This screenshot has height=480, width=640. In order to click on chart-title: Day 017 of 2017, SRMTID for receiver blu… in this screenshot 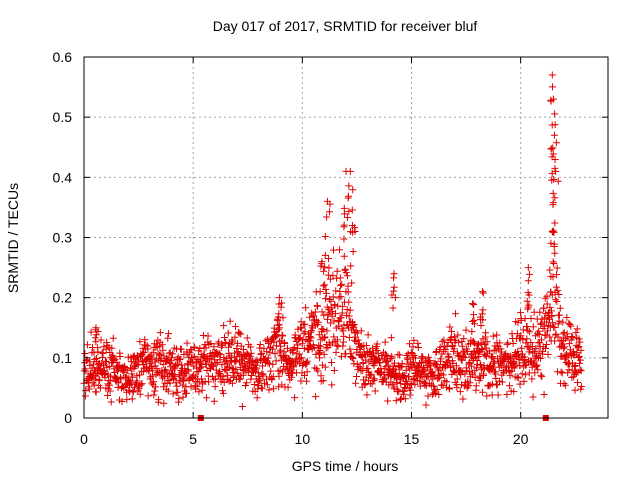, I will do `click(345, 26)`.